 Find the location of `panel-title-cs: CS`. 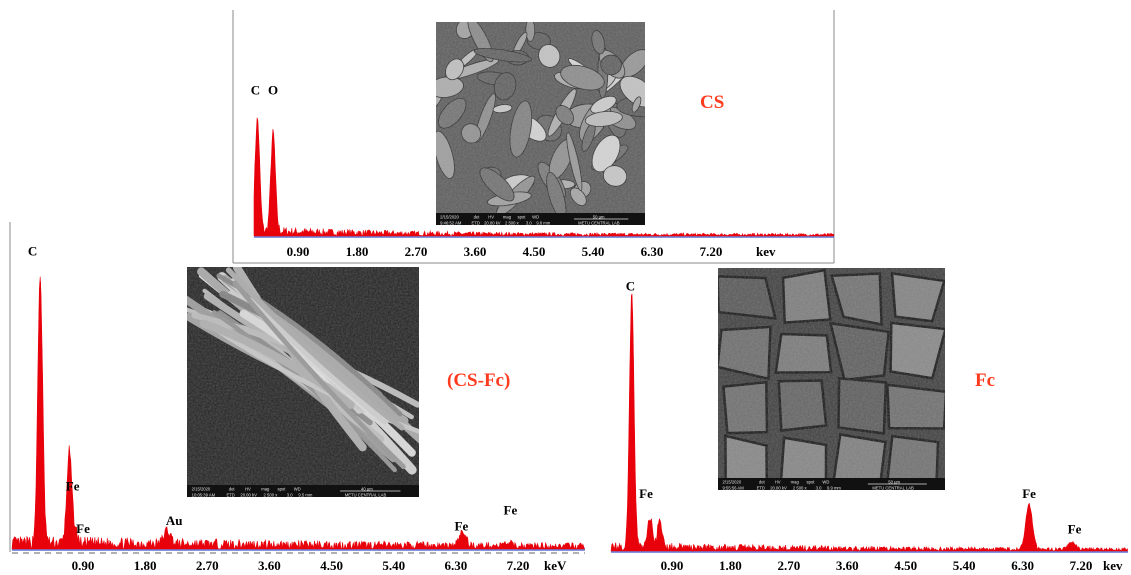

panel-title-cs: CS is located at coordinates (712, 102).